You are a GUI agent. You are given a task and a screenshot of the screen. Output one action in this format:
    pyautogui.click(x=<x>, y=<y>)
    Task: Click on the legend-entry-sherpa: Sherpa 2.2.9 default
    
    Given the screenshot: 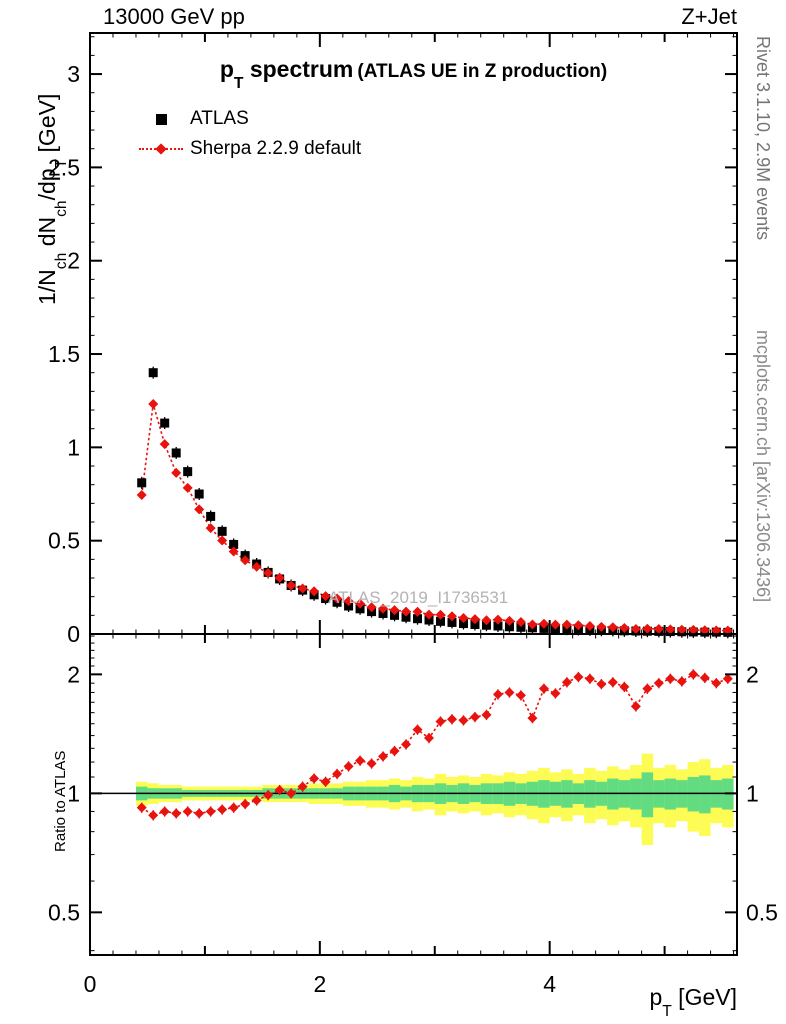 What is the action you would take?
    pyautogui.click(x=249, y=149)
    